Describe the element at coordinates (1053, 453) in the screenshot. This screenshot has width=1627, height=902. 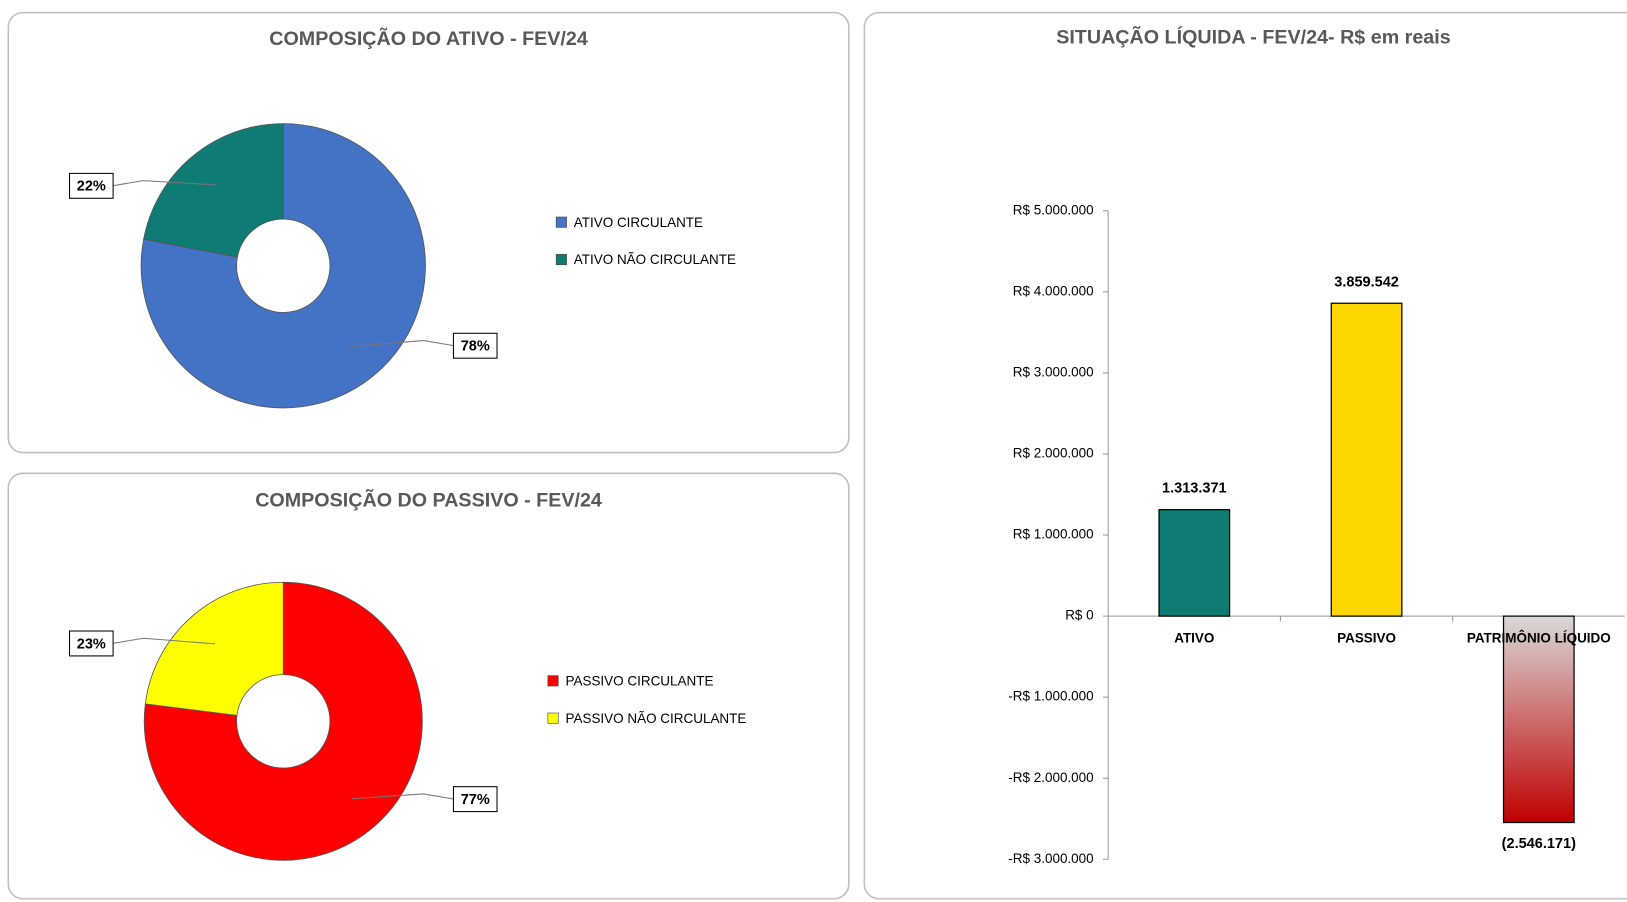
I see `y-tick-label: R$ 2.000.000` at that location.